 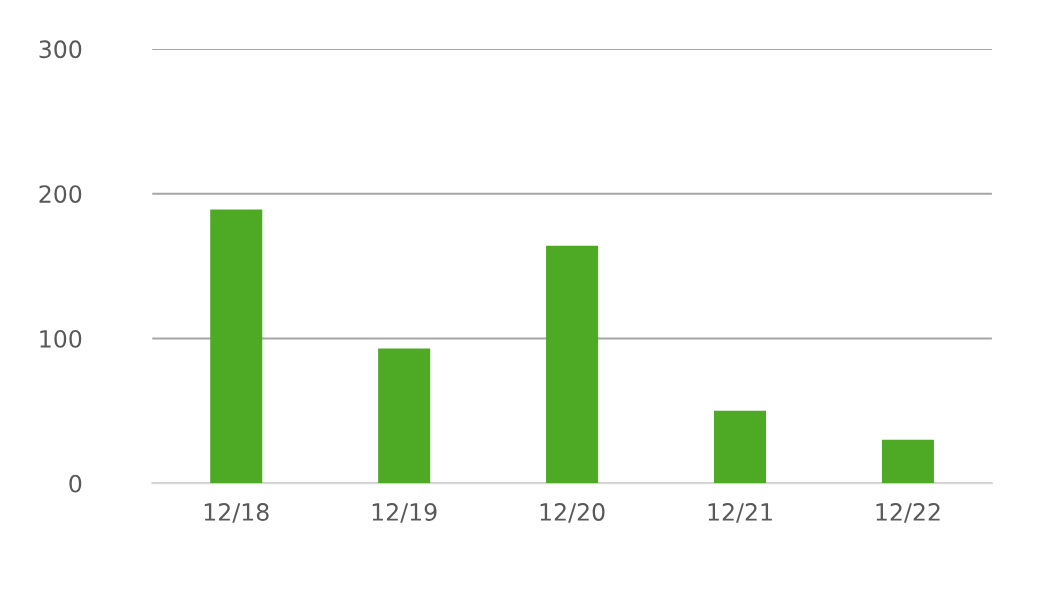 I want to click on y-tick-label: 300, so click(x=60, y=49).